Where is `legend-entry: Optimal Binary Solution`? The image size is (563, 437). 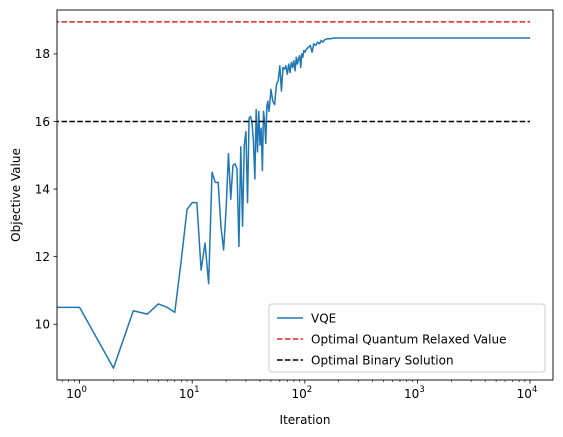 legend-entry: Optimal Binary Solution is located at coordinates (382, 360).